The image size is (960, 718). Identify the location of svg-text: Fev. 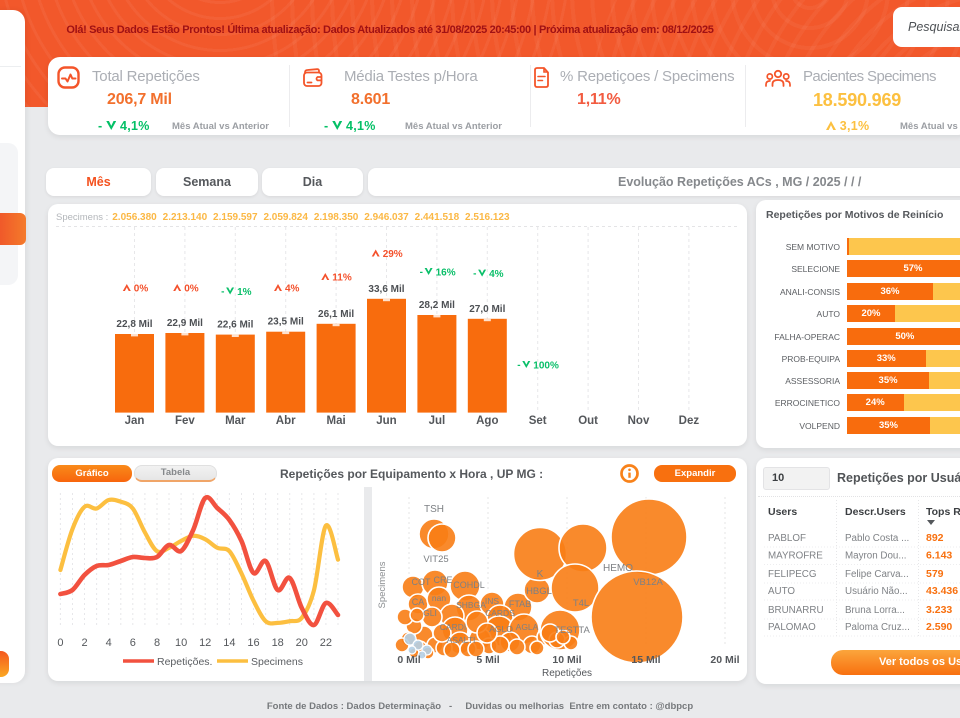
(185, 421).